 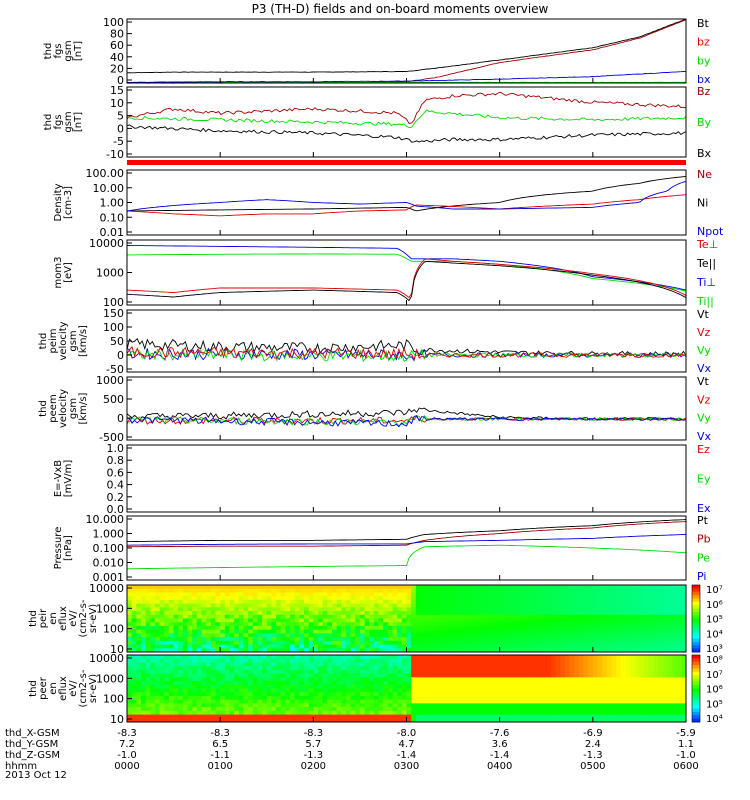 What do you see at coordinates (696, 690) in the screenshot?
I see `colorbar-segment` at bounding box center [696, 690].